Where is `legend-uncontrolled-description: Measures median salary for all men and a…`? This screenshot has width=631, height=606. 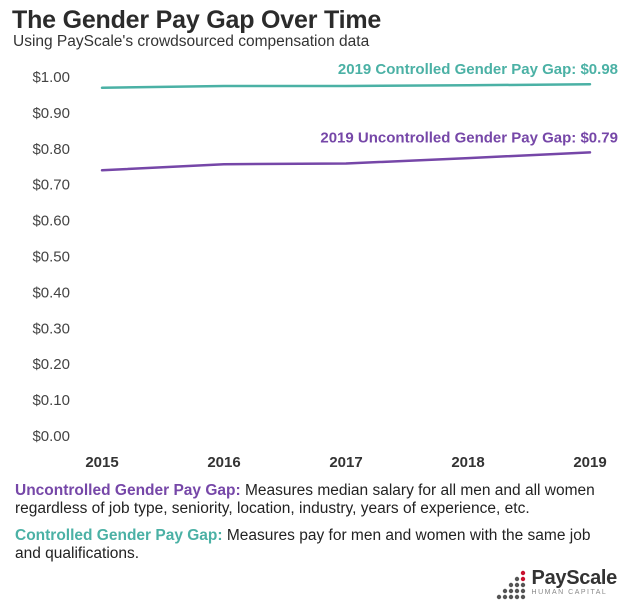 legend-uncontrolled-description: Measures median salary for all men and a… is located at coordinates (305, 499).